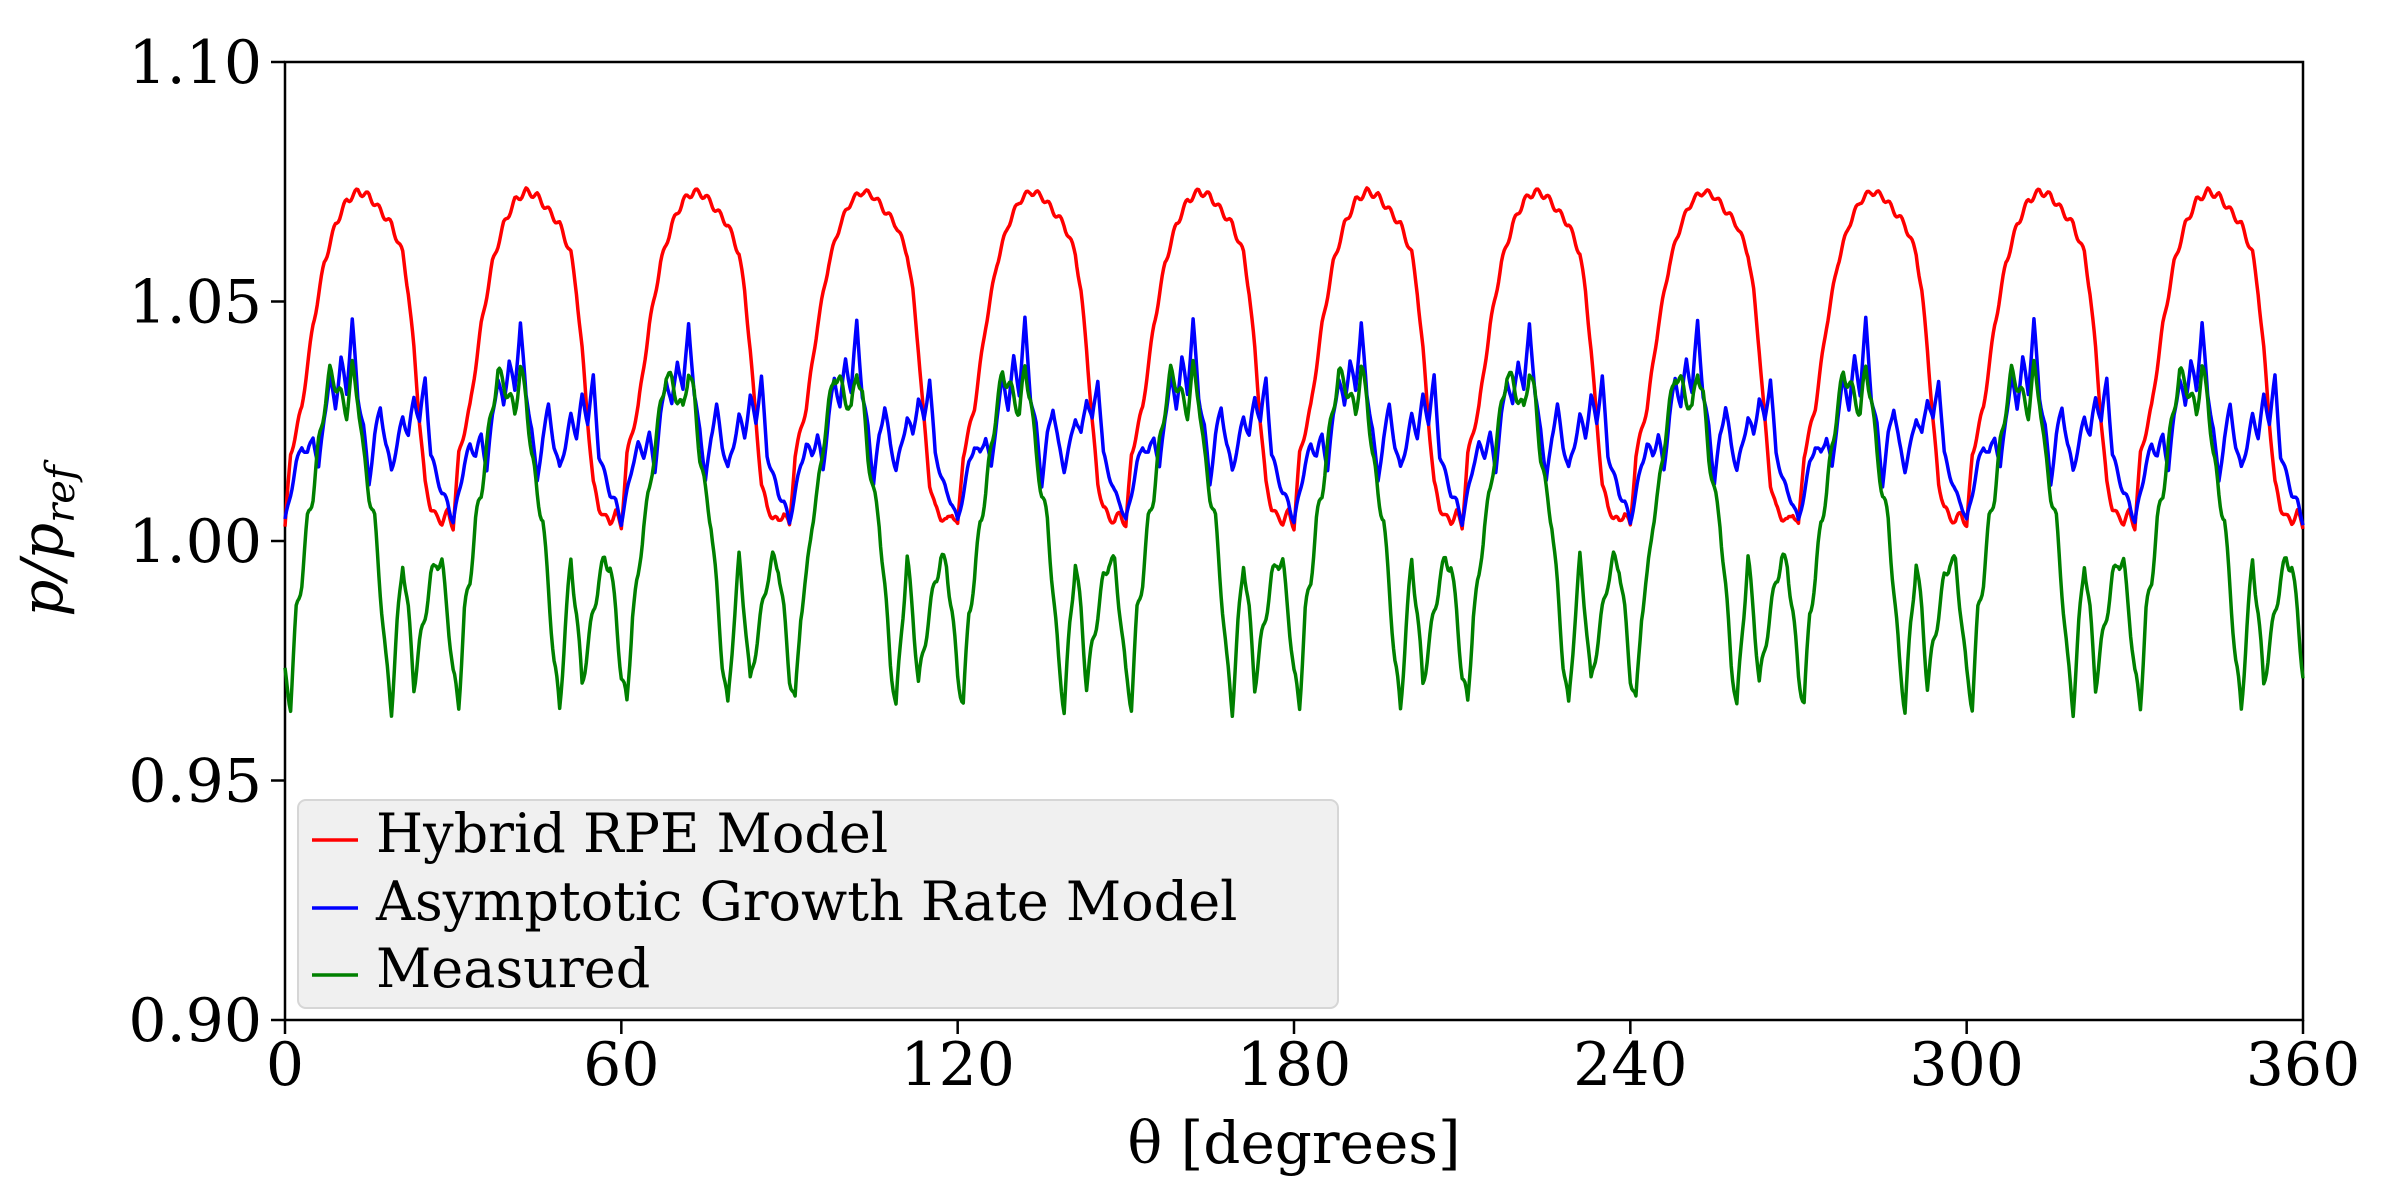 The width and height of the screenshot is (2382, 1204). Describe the element at coordinates (1630, 1065) in the screenshot. I see `x-tick-label: 240` at that location.